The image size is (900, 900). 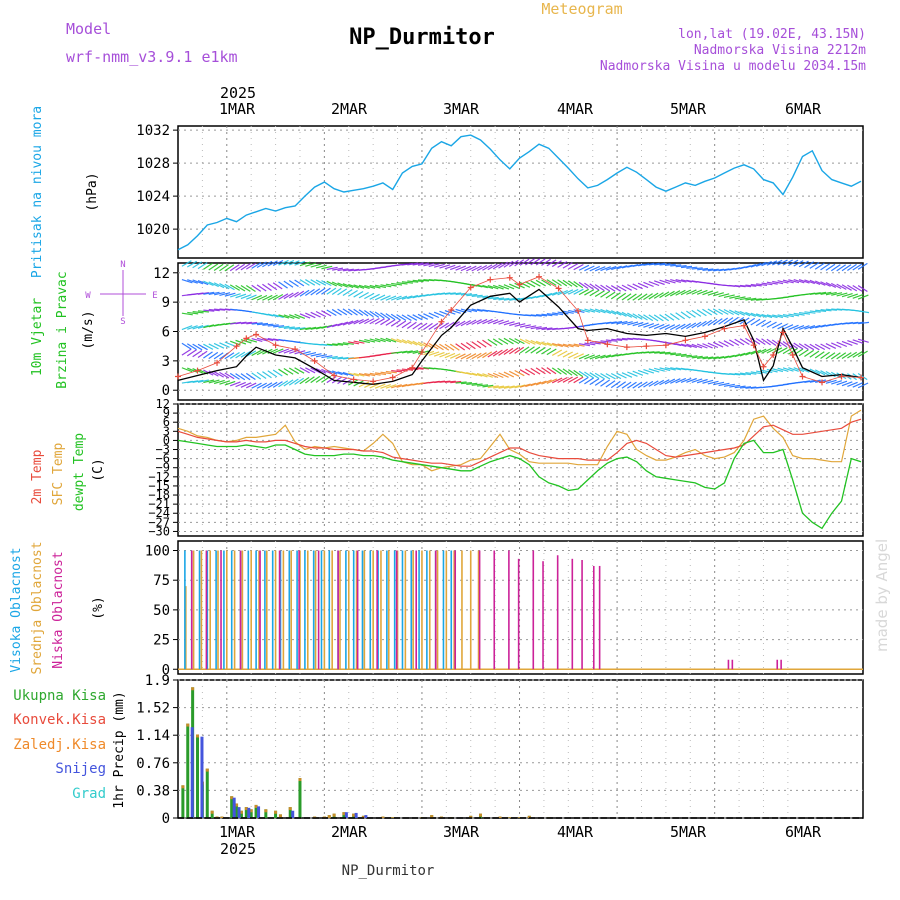 What do you see at coordinates (422, 37) in the screenshot?
I see `page-title: NP_Durmitor` at bounding box center [422, 37].